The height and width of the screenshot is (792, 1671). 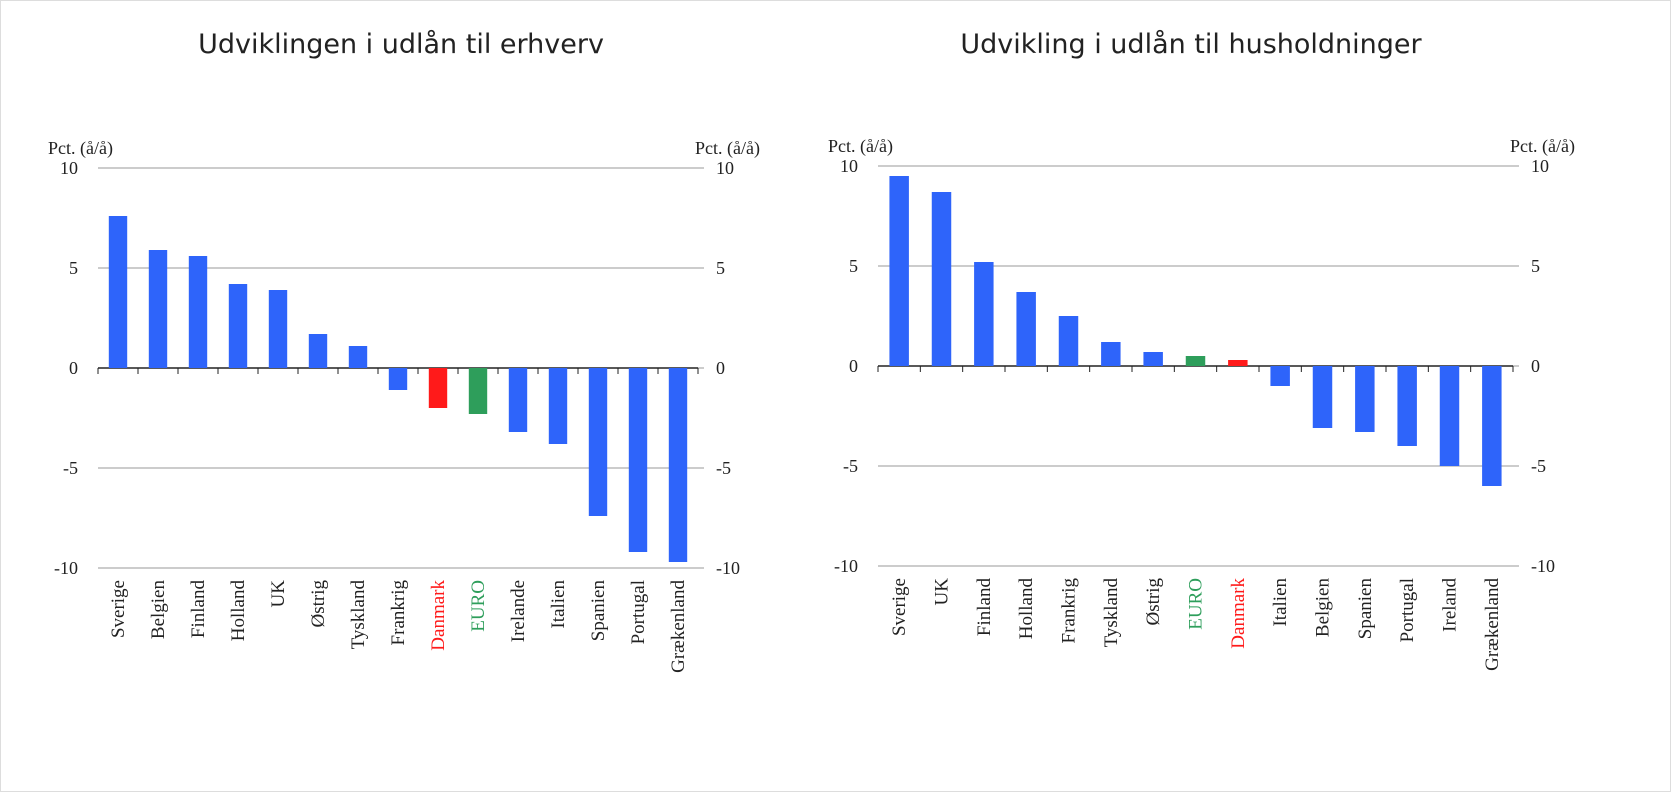 What do you see at coordinates (401, 44) in the screenshot?
I see `chart-title: Udviklingen i udlån til erhverv` at bounding box center [401, 44].